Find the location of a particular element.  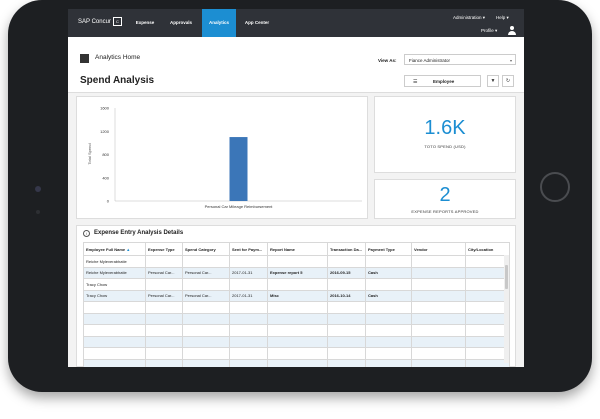

table-scrollbar is located at coordinates (506, 309).